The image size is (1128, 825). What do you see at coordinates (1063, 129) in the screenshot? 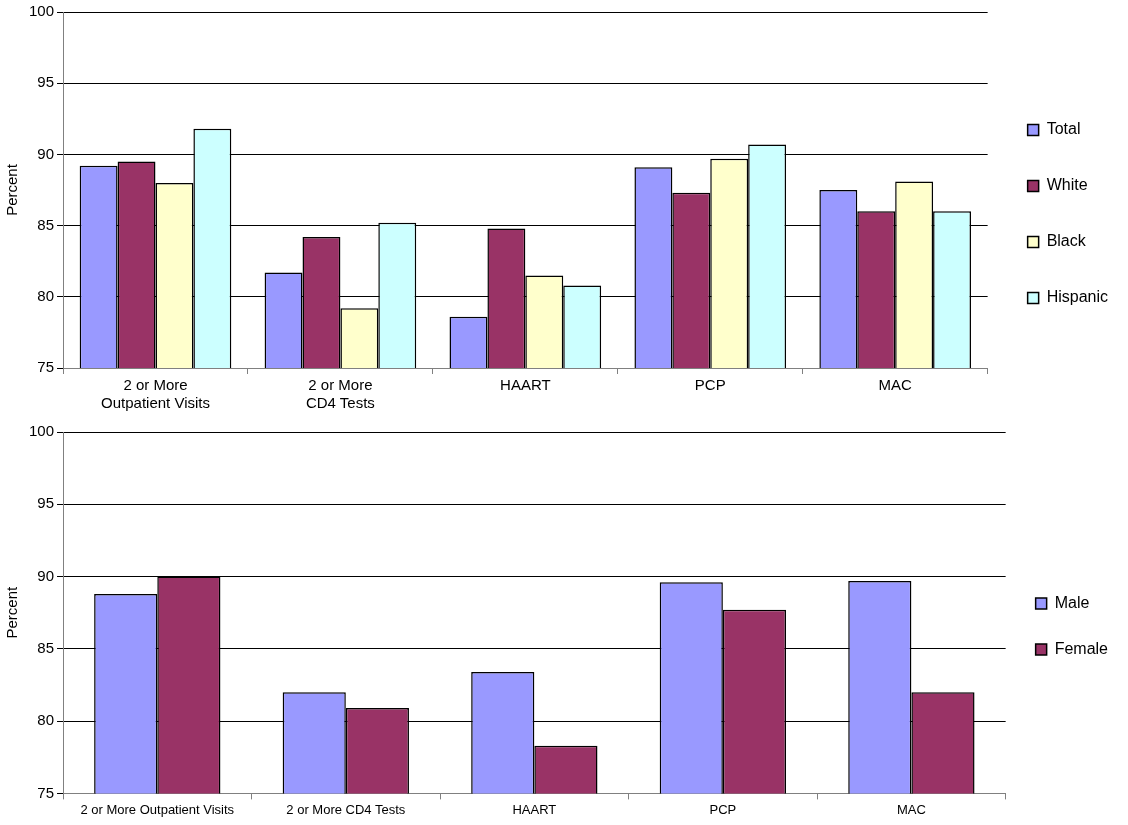
I see `legend-label: Total` at bounding box center [1063, 129].